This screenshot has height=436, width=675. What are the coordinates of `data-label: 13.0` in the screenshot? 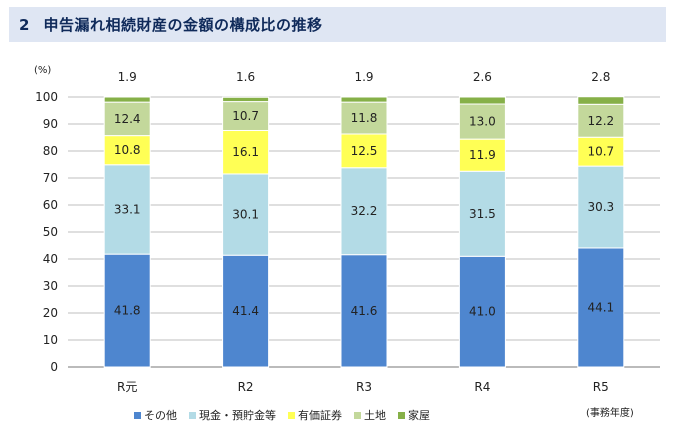 It's located at (482, 122).